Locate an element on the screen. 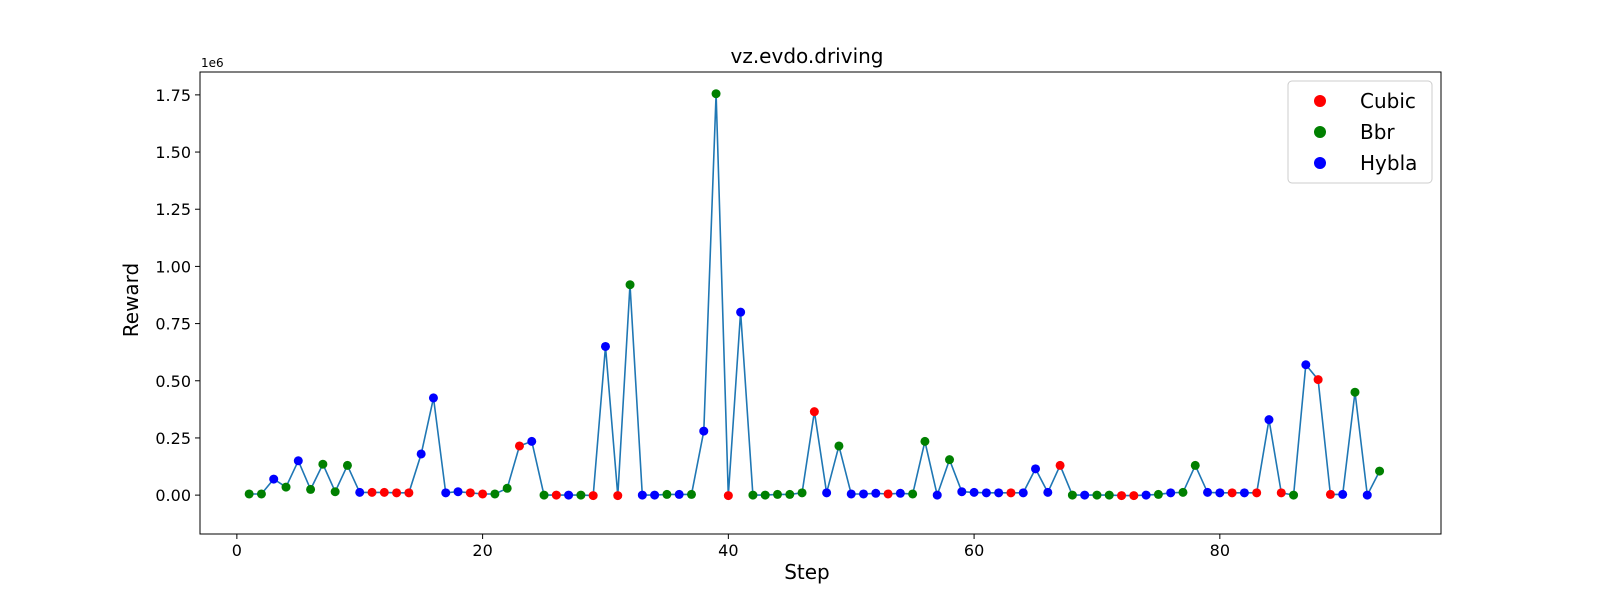 The width and height of the screenshot is (1600, 600). y-tick-label: 0.50 is located at coordinates (173, 381).